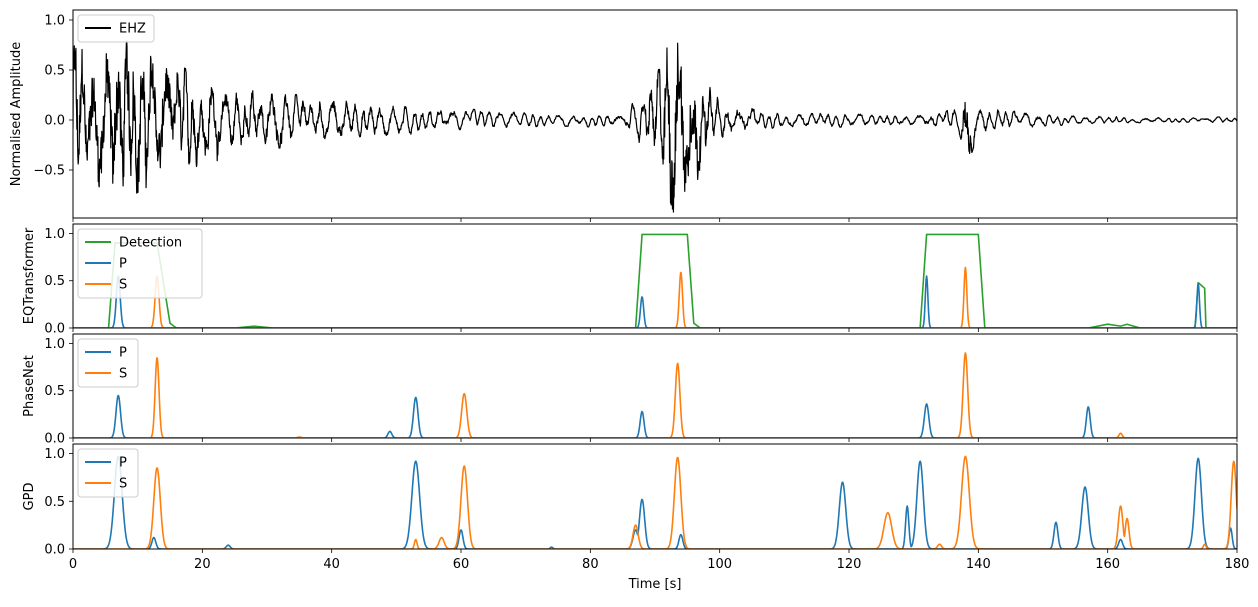 The image size is (1258, 607). What do you see at coordinates (29, 497) in the screenshot?
I see `y-axis-label: GPD` at bounding box center [29, 497].